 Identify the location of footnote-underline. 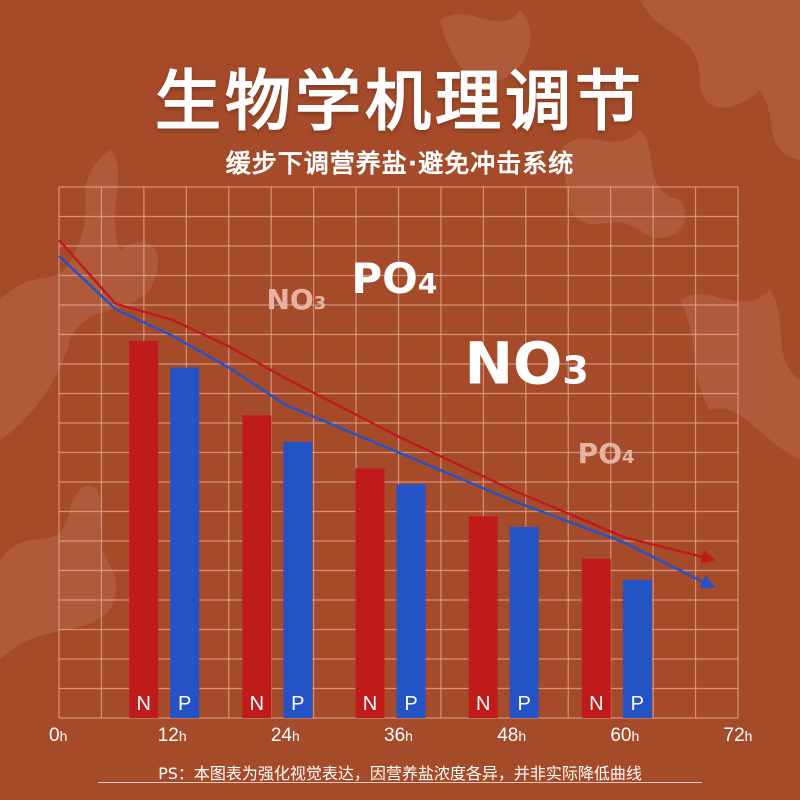
(400, 782).